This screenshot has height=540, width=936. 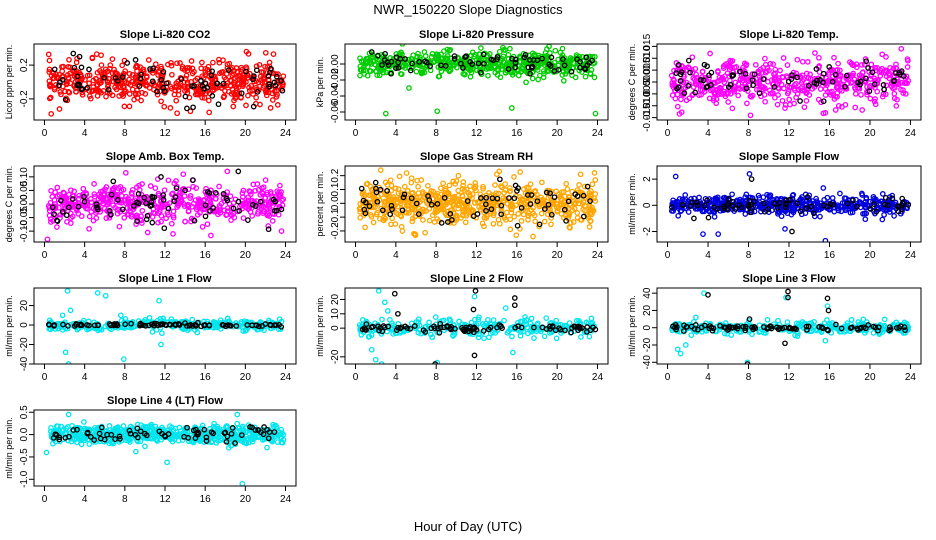 What do you see at coordinates (396, 255) in the screenshot?
I see `x-tick-label: 4` at bounding box center [396, 255].